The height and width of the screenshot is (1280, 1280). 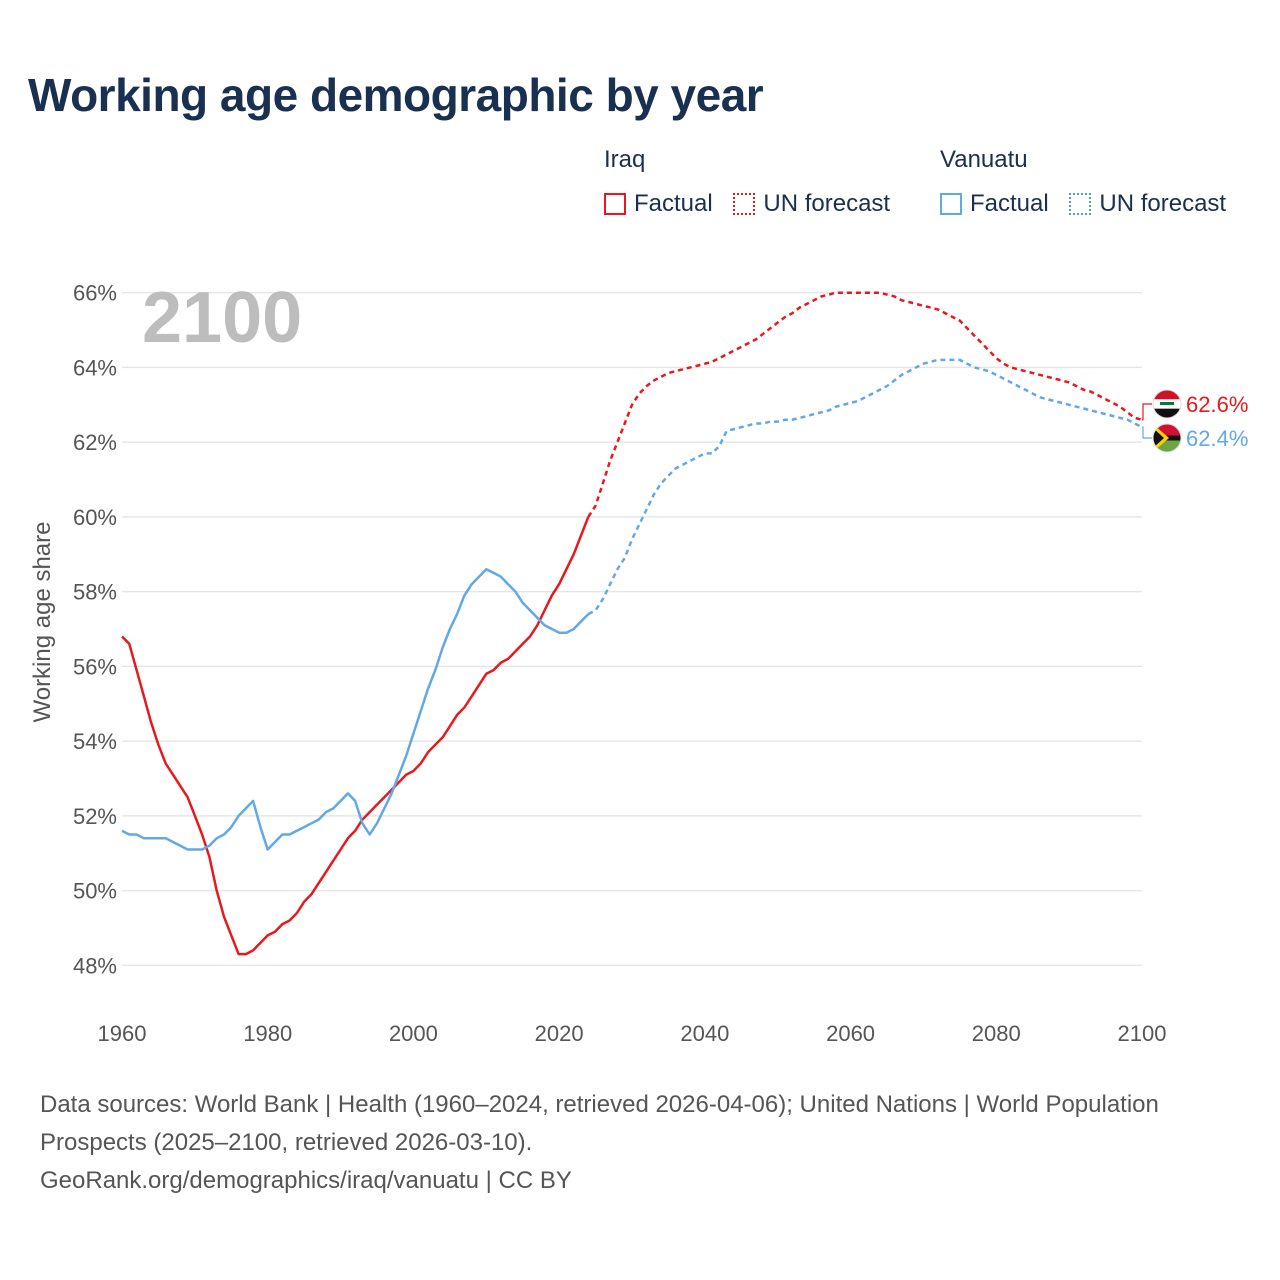 What do you see at coordinates (850, 1033) in the screenshot?
I see `x-tick-label: 2060` at bounding box center [850, 1033].